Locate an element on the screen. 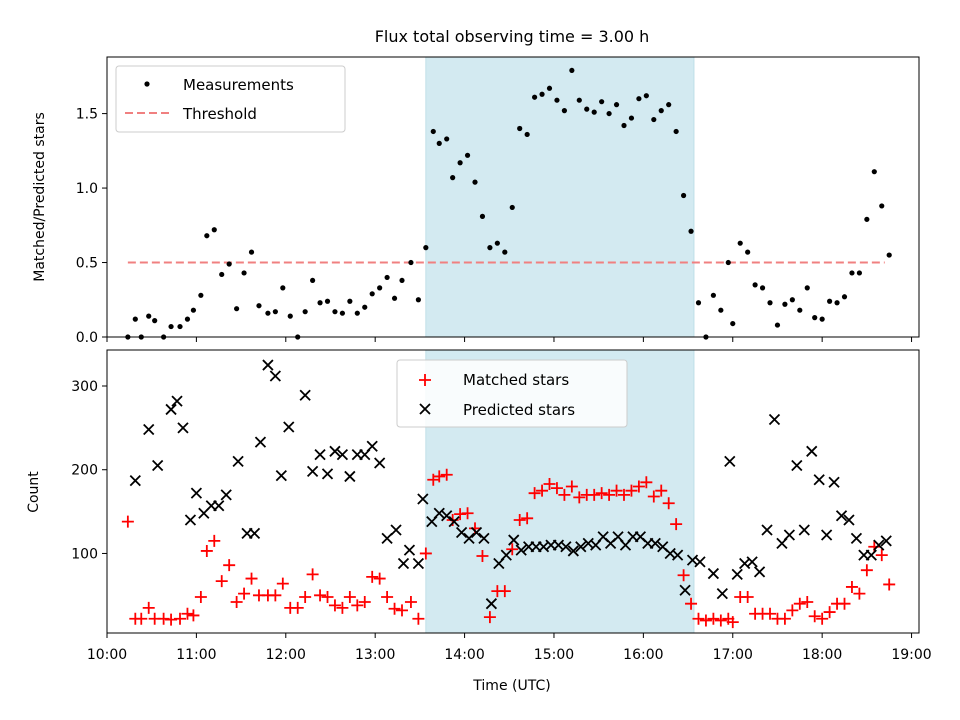 The image size is (960, 720). y-tick-label: 300 is located at coordinates (84, 387).